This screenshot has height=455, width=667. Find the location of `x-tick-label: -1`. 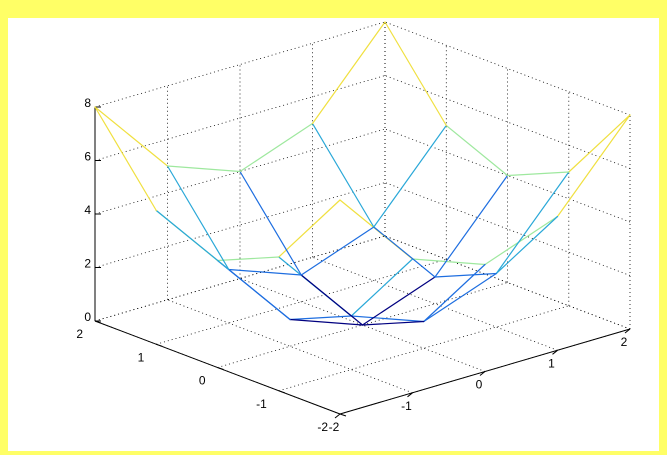

x-tick-label: -1 is located at coordinates (406, 406).